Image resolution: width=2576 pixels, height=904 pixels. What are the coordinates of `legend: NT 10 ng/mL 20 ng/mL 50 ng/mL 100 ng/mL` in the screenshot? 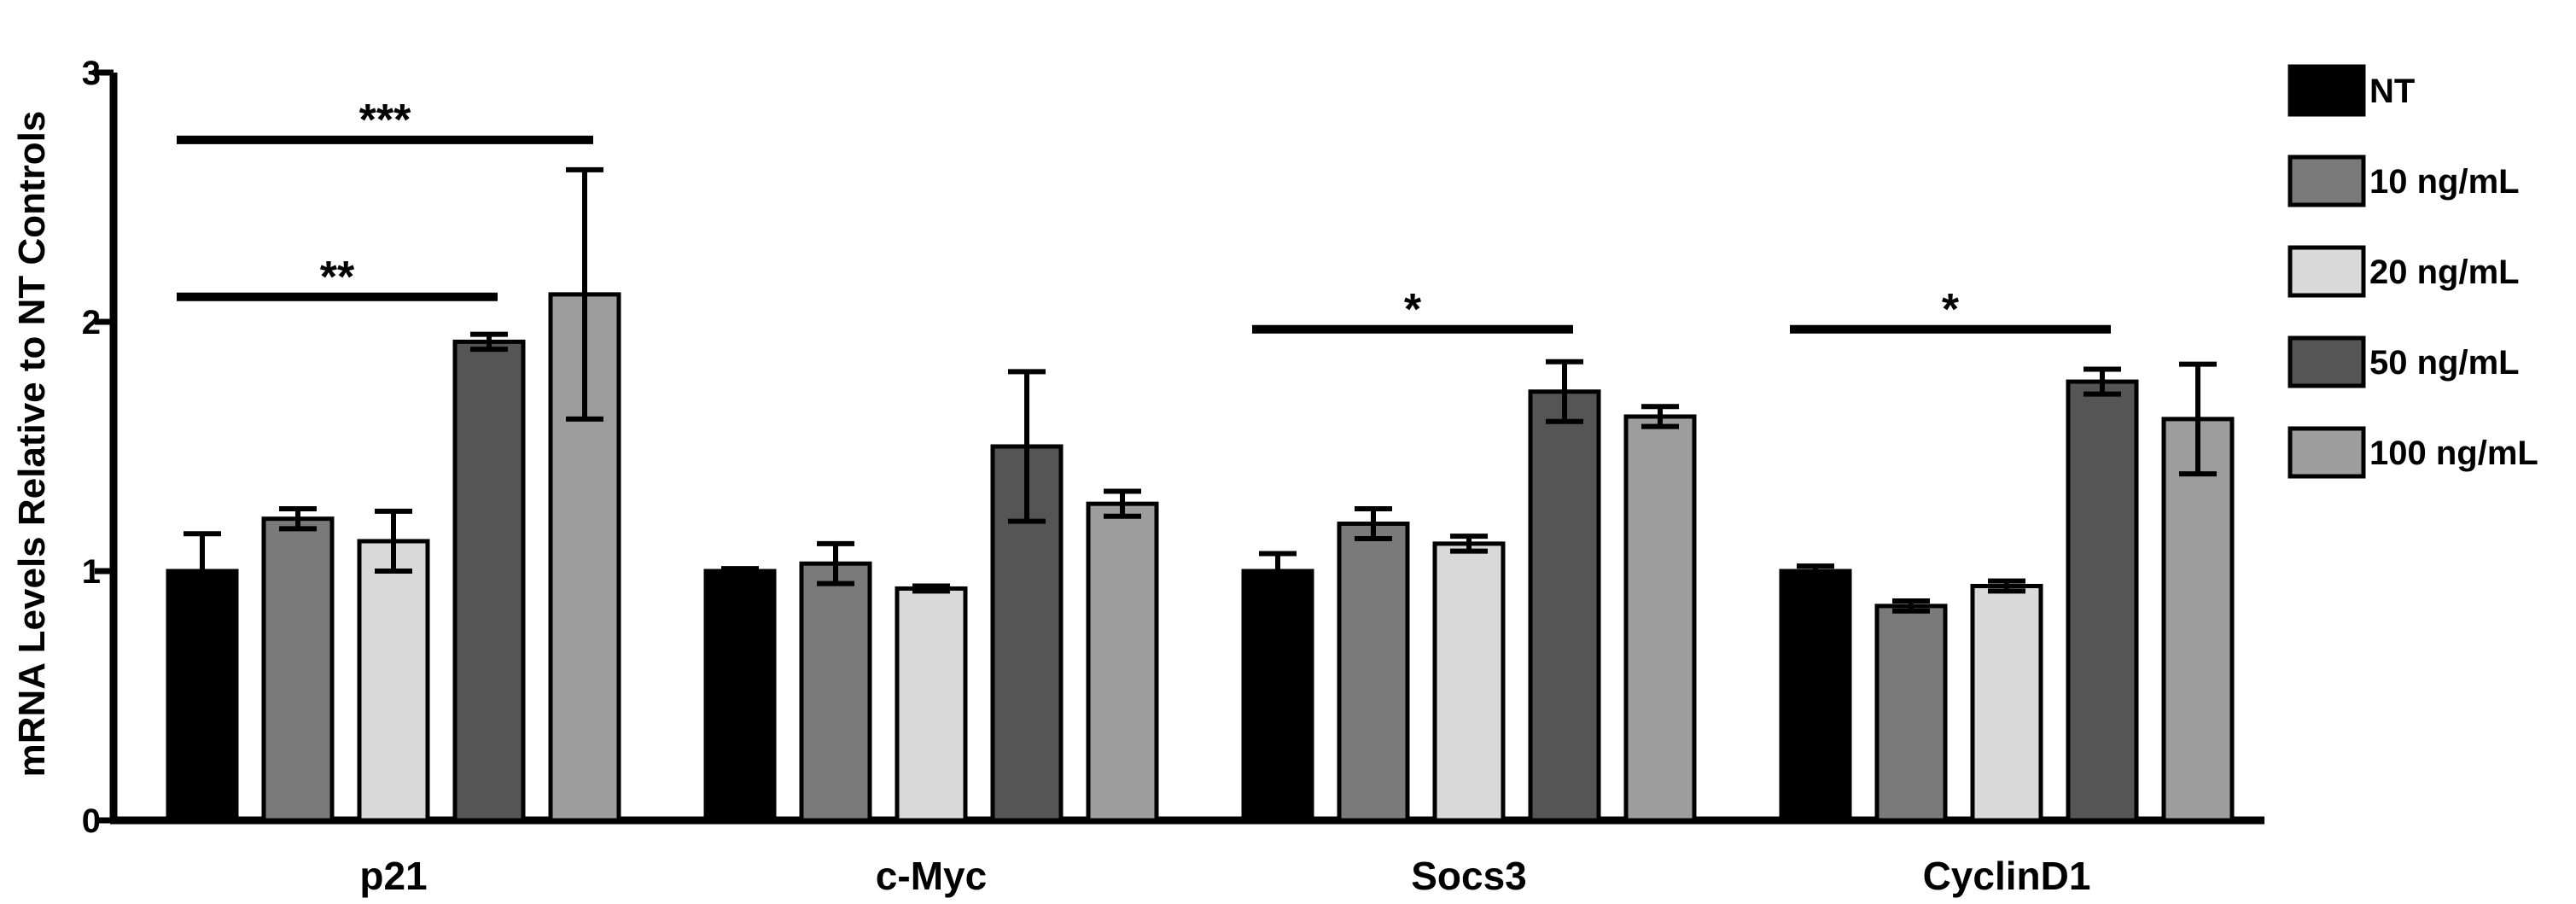 It's located at (2413, 271).